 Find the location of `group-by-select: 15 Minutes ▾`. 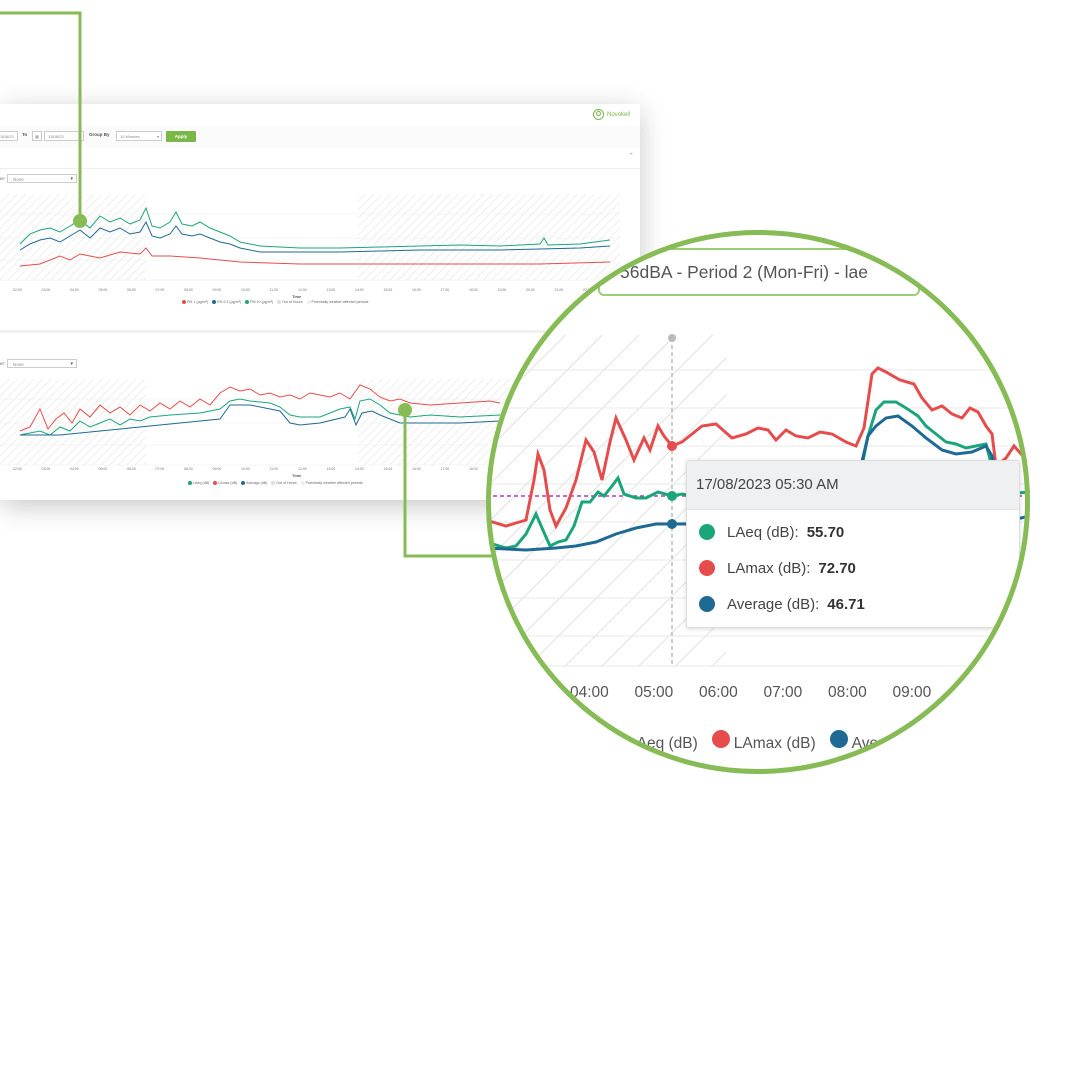

group-by-select: 15 Minutes ▾ is located at coordinates (139, 136).